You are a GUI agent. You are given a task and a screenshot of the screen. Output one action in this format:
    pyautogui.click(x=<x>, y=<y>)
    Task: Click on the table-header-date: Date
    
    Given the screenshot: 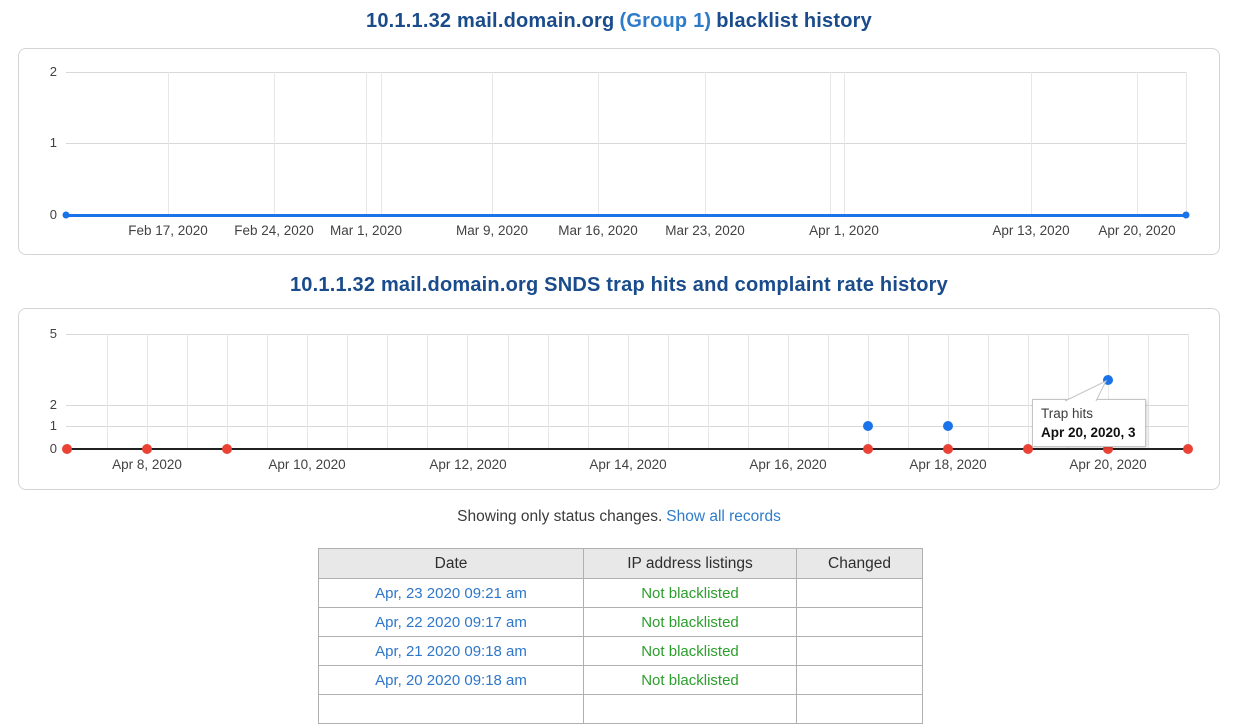 What is the action you would take?
    pyautogui.click(x=451, y=563)
    